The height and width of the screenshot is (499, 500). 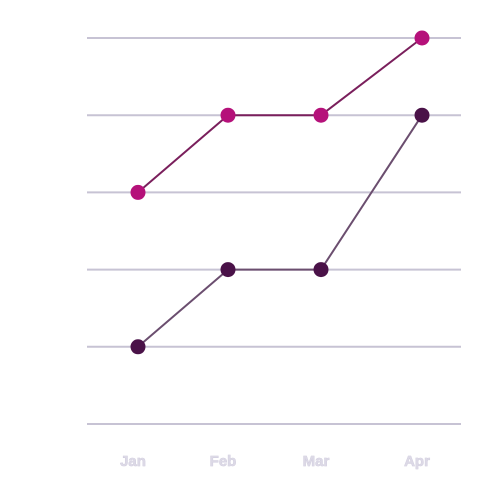 I want to click on data-point-s2-mar, so click(x=321, y=270).